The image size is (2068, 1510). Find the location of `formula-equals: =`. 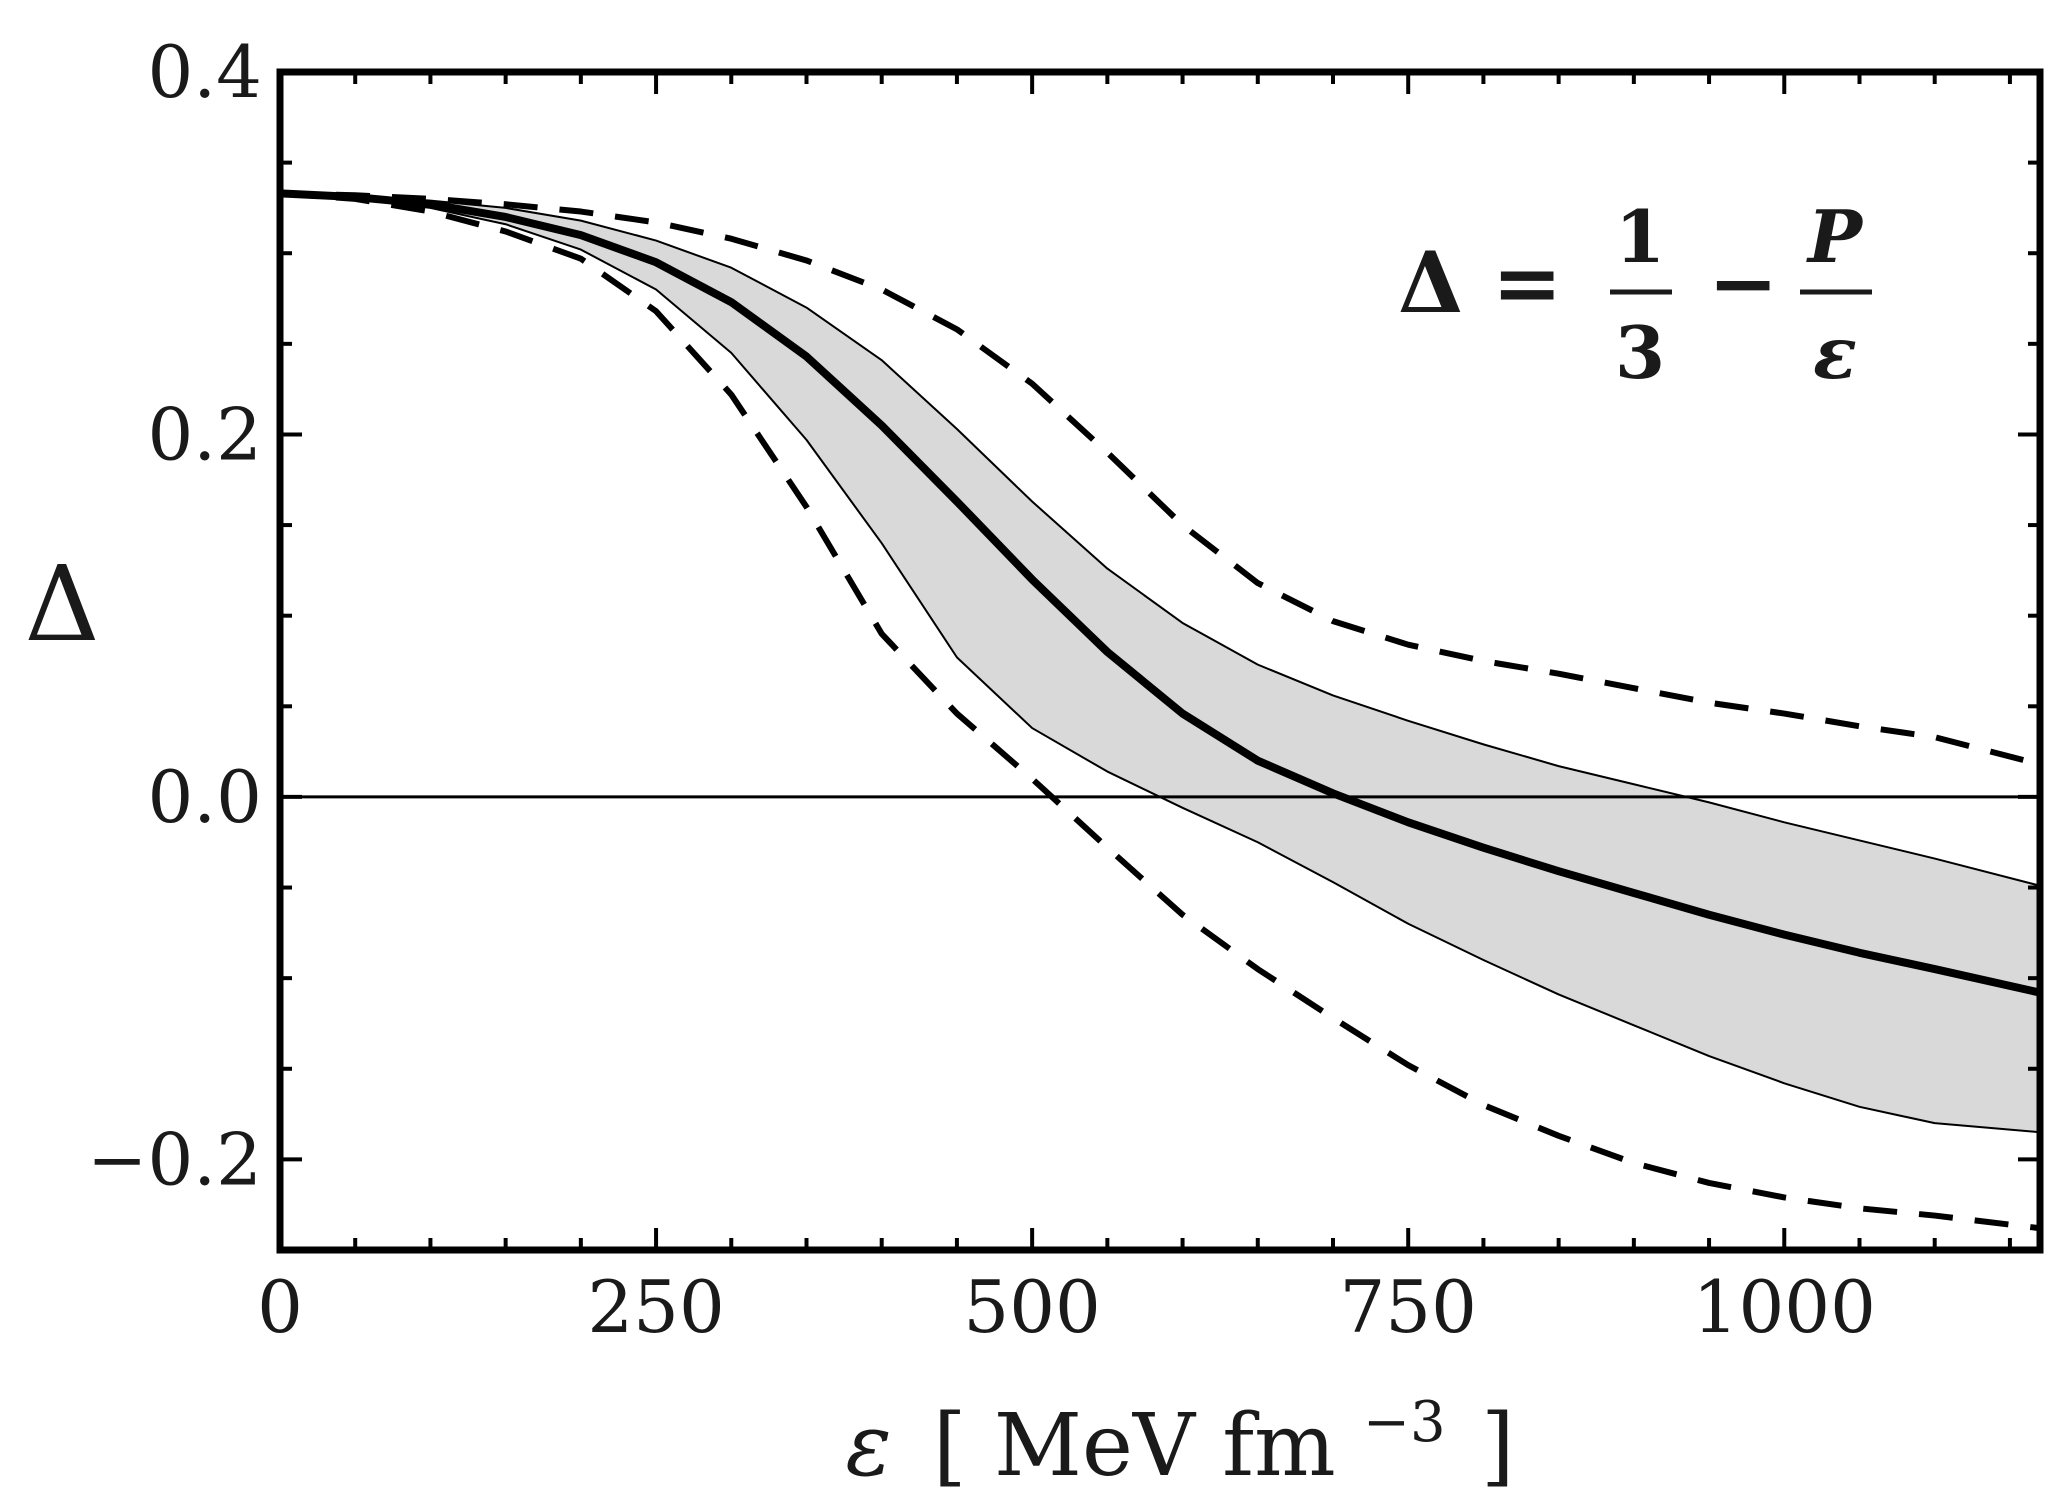

formula-equals: = is located at coordinates (1527, 282).